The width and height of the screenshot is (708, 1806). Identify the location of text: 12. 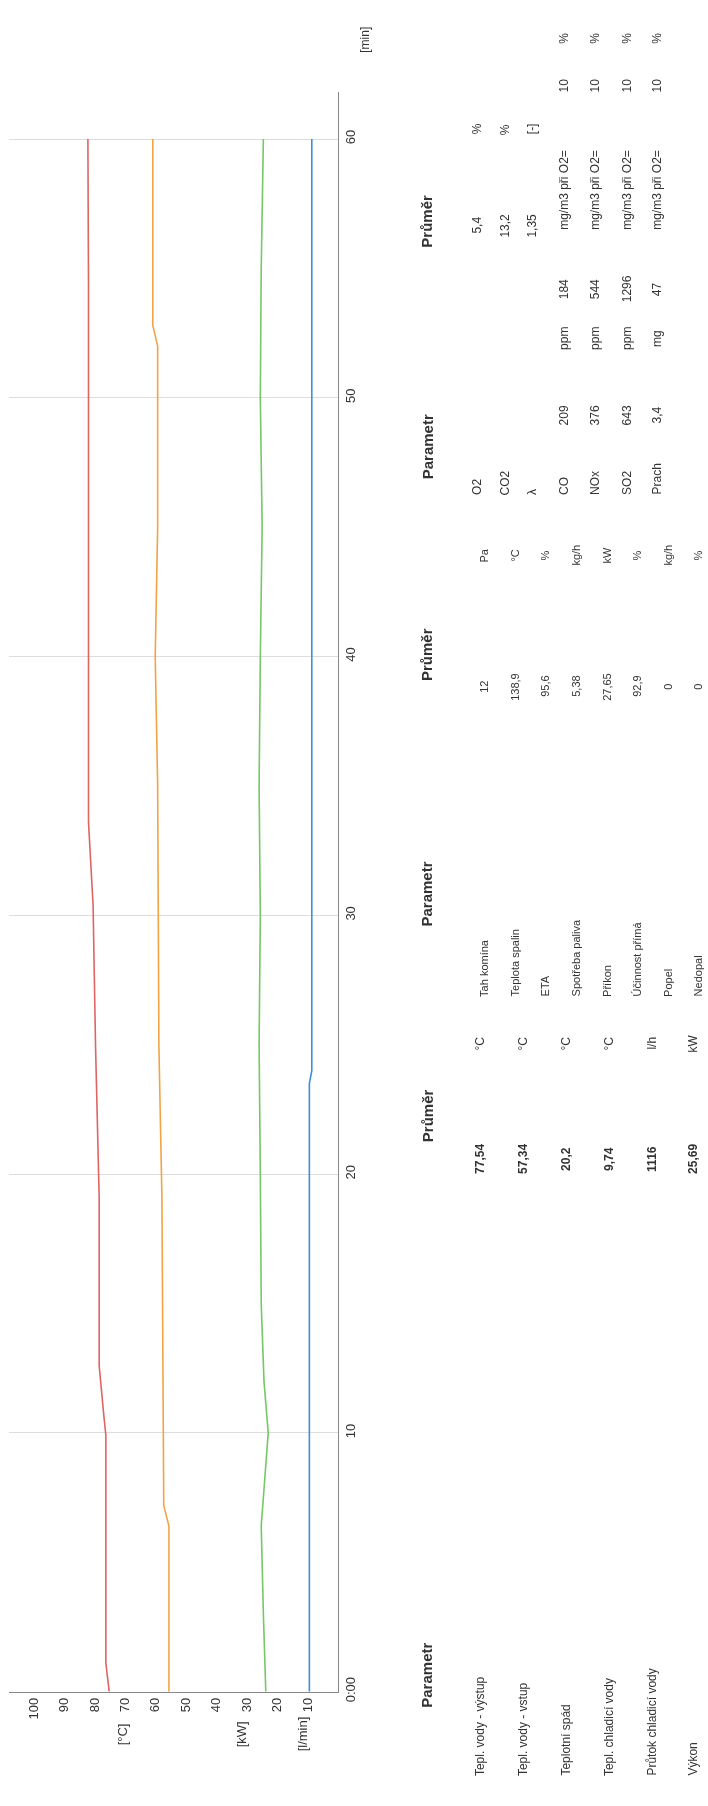
(484, 686).